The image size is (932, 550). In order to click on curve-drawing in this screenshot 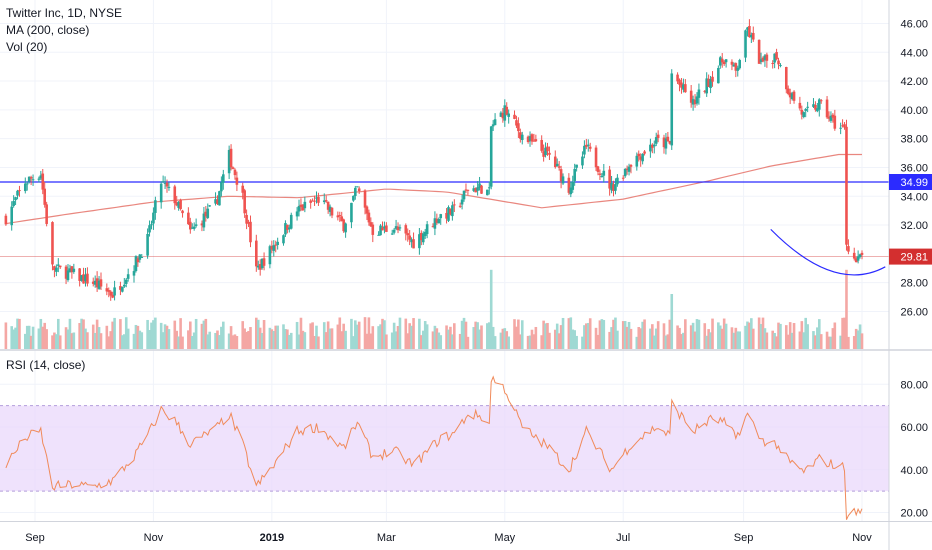, I will do `click(828, 252)`.